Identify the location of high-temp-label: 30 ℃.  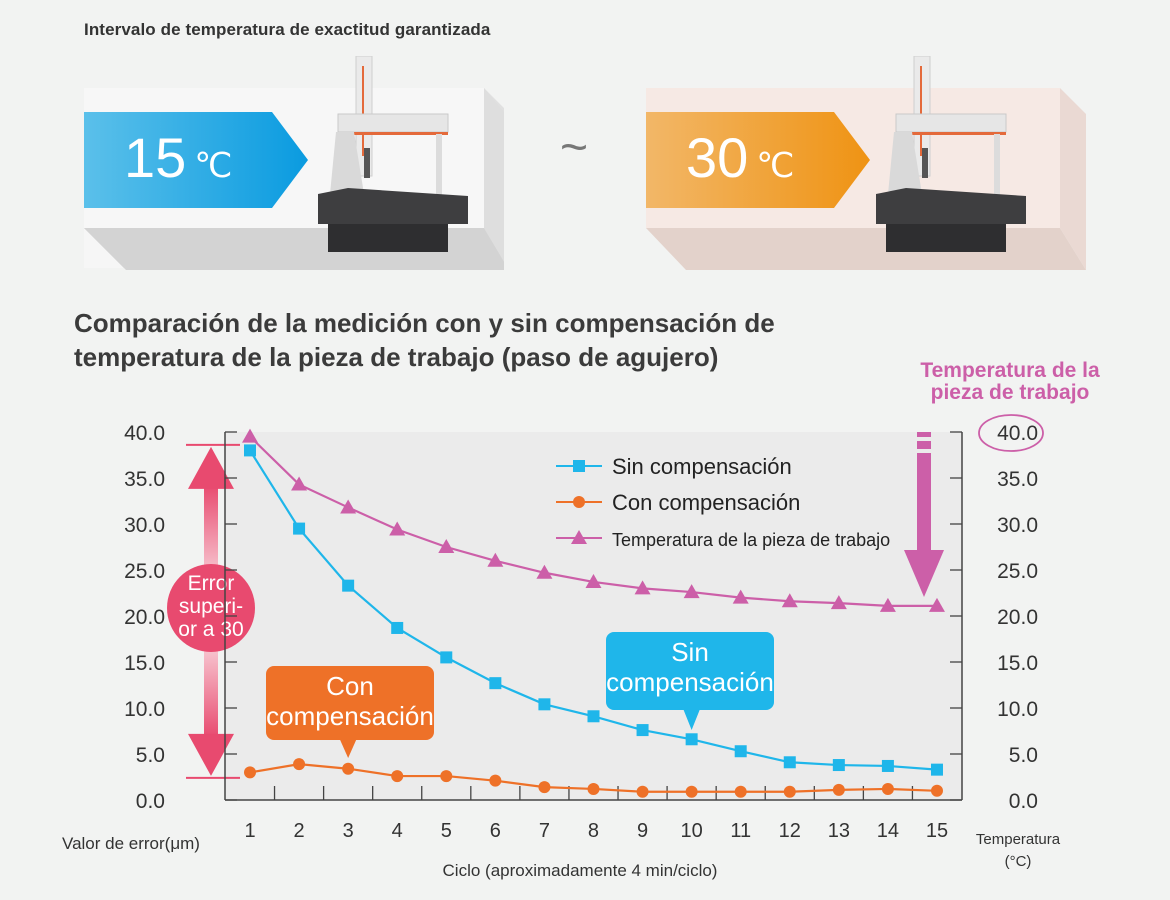
(740, 158).